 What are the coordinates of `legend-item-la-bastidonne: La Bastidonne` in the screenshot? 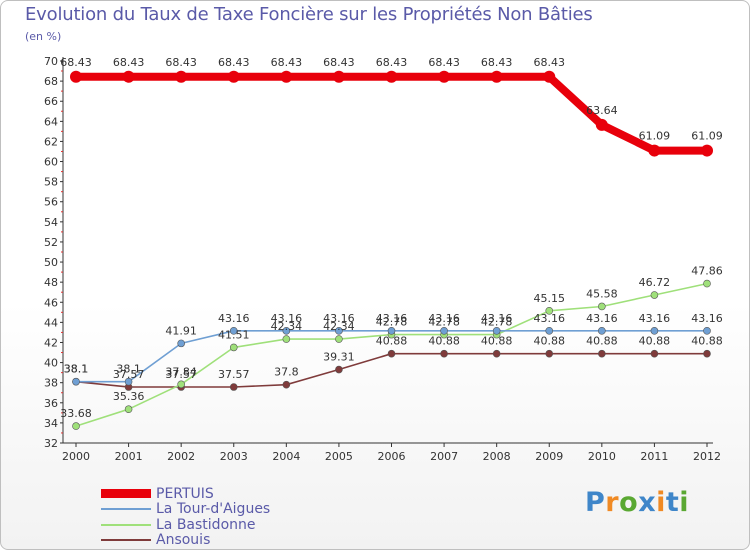 It's located at (221, 525).